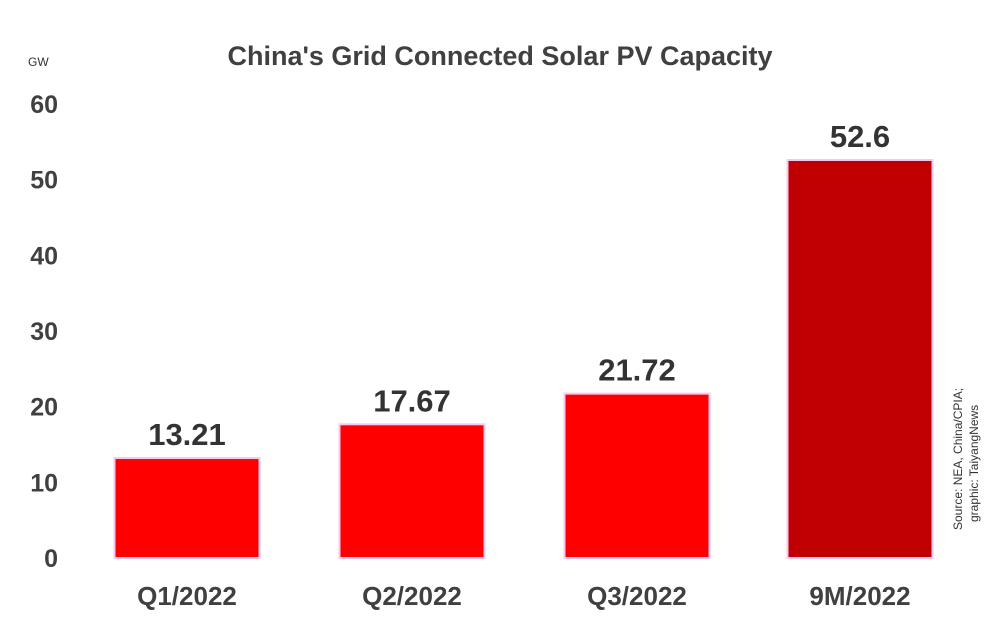 The width and height of the screenshot is (1000, 640). I want to click on x-category-label: Q3/2022, so click(637, 596).